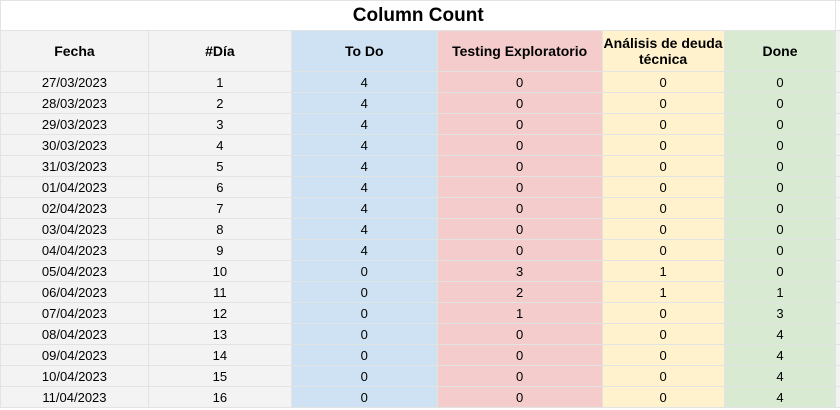 The height and width of the screenshot is (410, 840). Describe the element at coordinates (219, 145) in the screenshot. I see `cell-dia: 4` at that location.